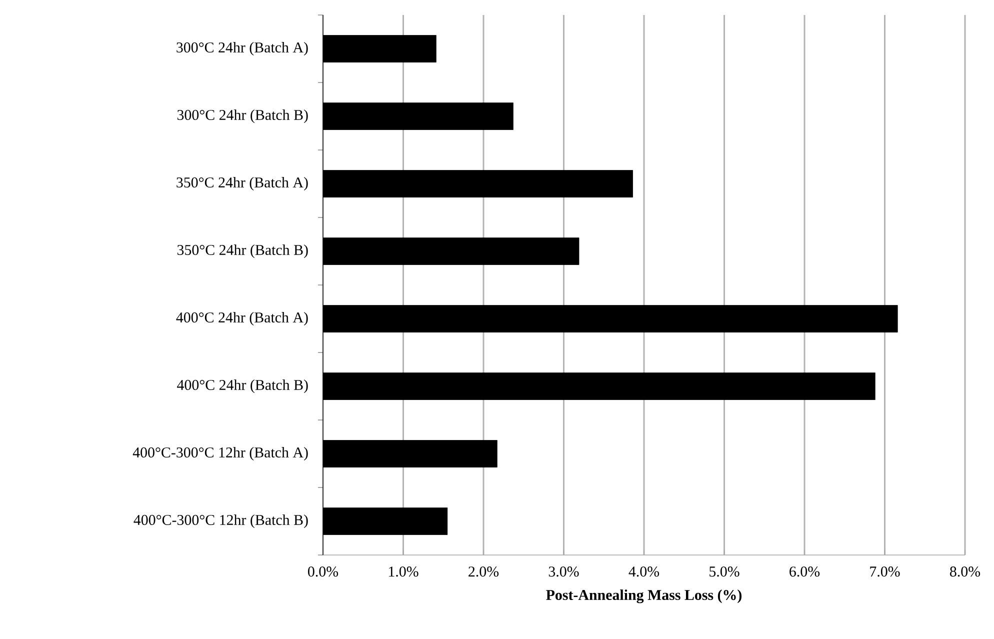 This screenshot has height=639, width=994. What do you see at coordinates (403, 571) in the screenshot?
I see `x-tick-label: 1.0%` at bounding box center [403, 571].